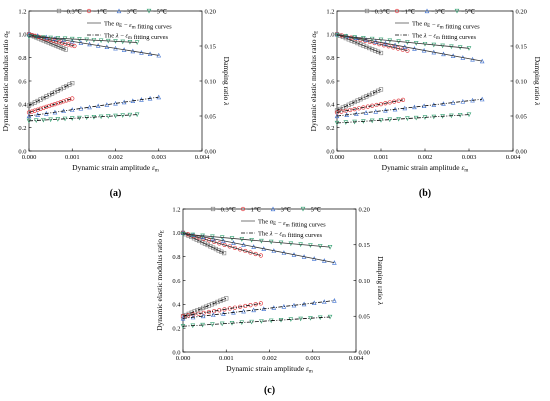 The height and width of the screenshot is (401, 550). What do you see at coordinates (158, 157) in the screenshot?
I see `x-tick-label: 0.003` at bounding box center [158, 157].